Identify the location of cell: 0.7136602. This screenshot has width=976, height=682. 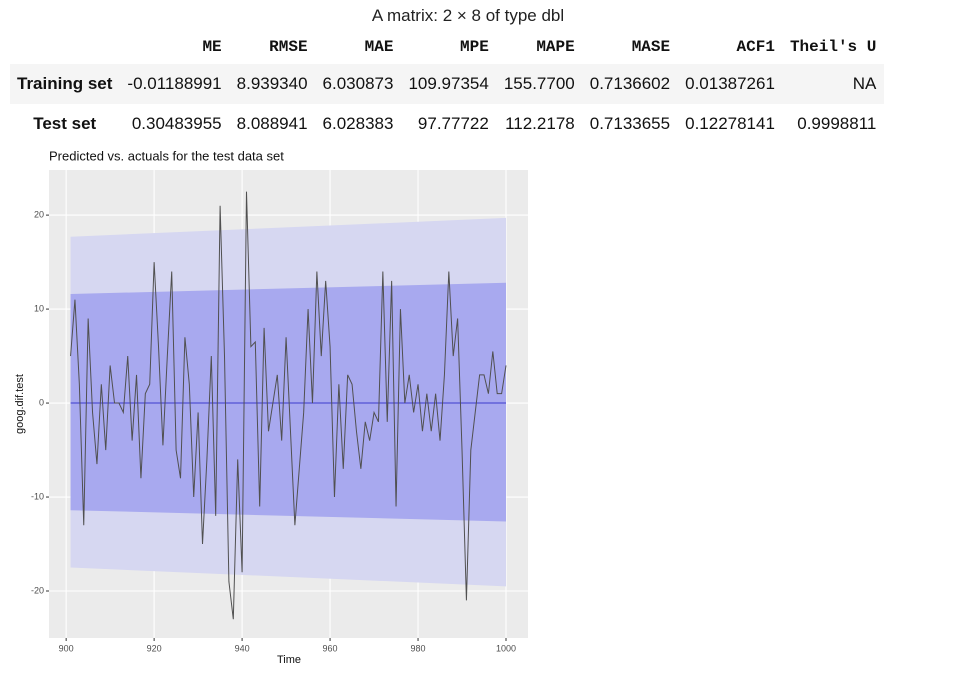
(630, 83).